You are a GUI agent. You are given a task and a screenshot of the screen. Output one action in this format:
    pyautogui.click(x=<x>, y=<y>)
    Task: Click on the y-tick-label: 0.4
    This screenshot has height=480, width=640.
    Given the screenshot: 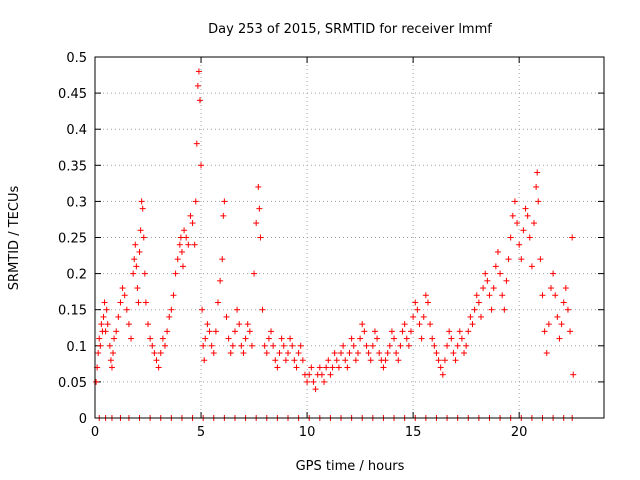 What is the action you would take?
    pyautogui.click(x=76, y=130)
    